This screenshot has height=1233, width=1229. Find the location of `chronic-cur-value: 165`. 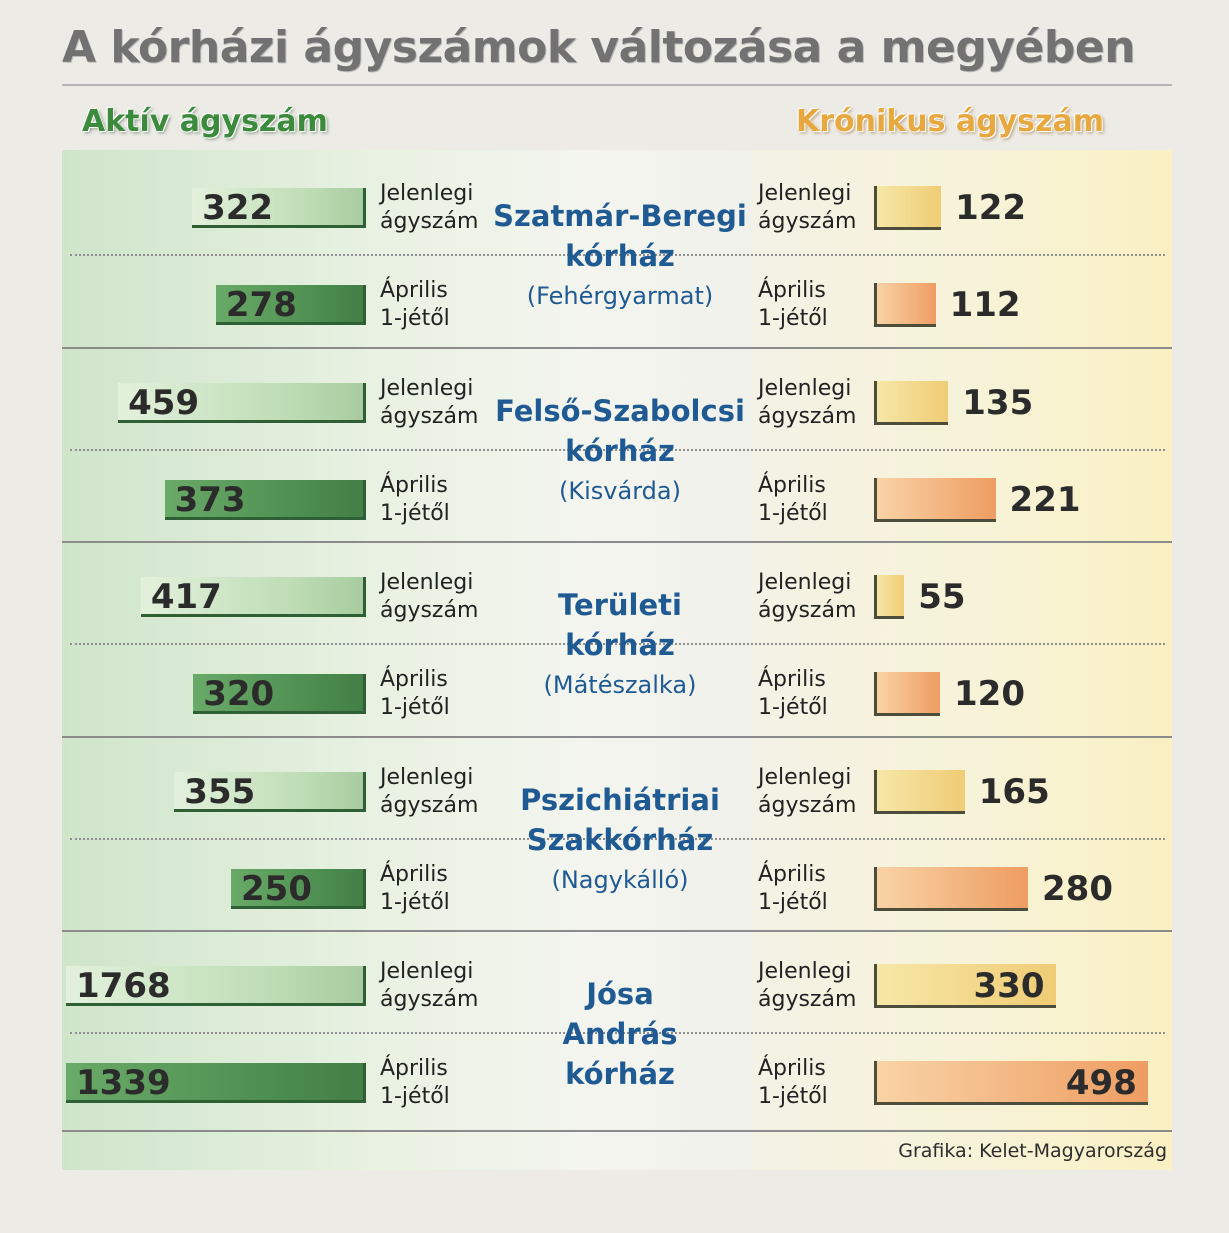

chronic-cur-value: 165 is located at coordinates (1014, 791).